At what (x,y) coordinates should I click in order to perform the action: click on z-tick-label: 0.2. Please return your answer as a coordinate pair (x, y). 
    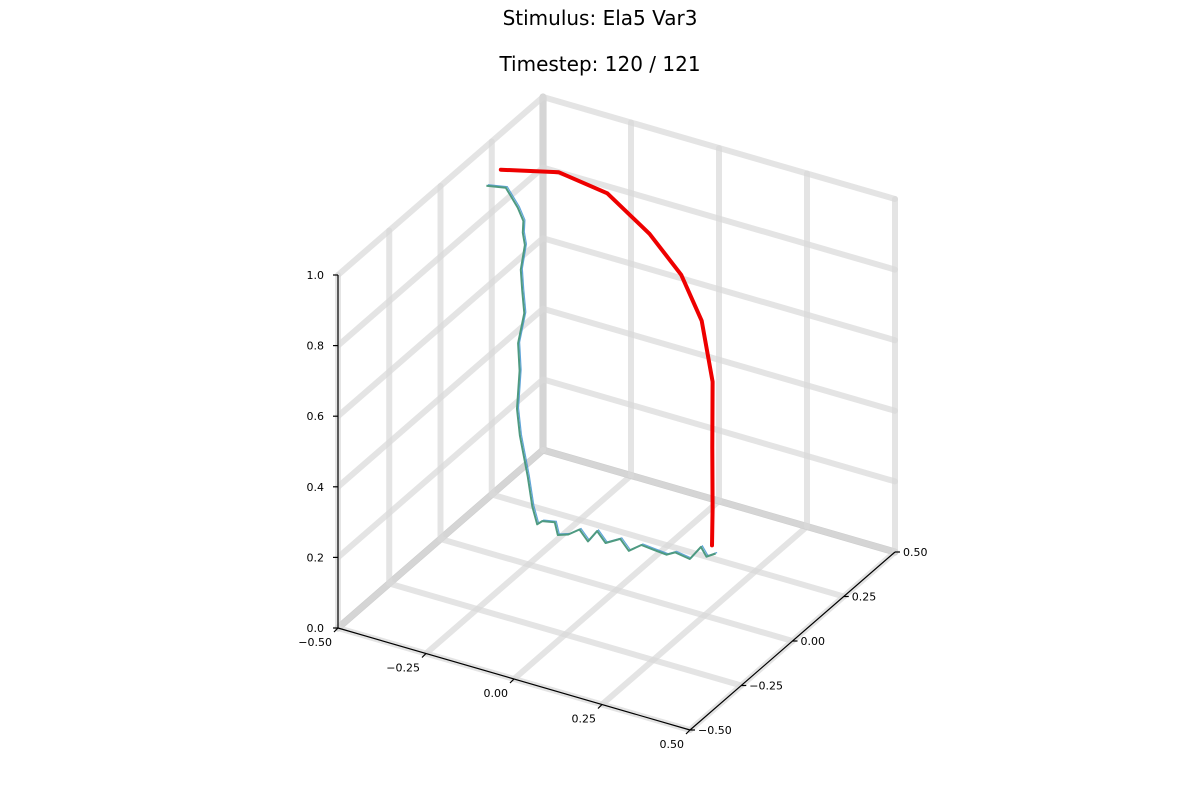
    Looking at the image, I should click on (316, 557).